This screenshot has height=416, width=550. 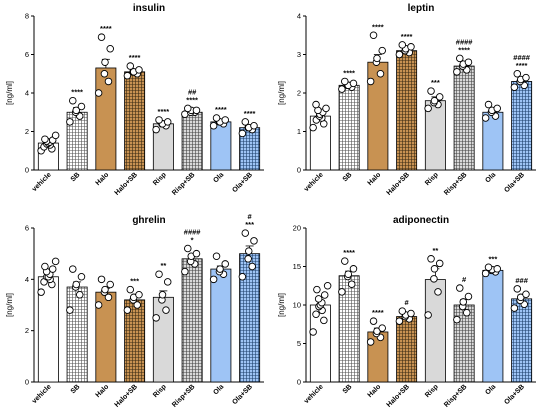 What do you see at coordinates (421, 8) in the screenshot?
I see `chart-title: leptin` at bounding box center [421, 8].